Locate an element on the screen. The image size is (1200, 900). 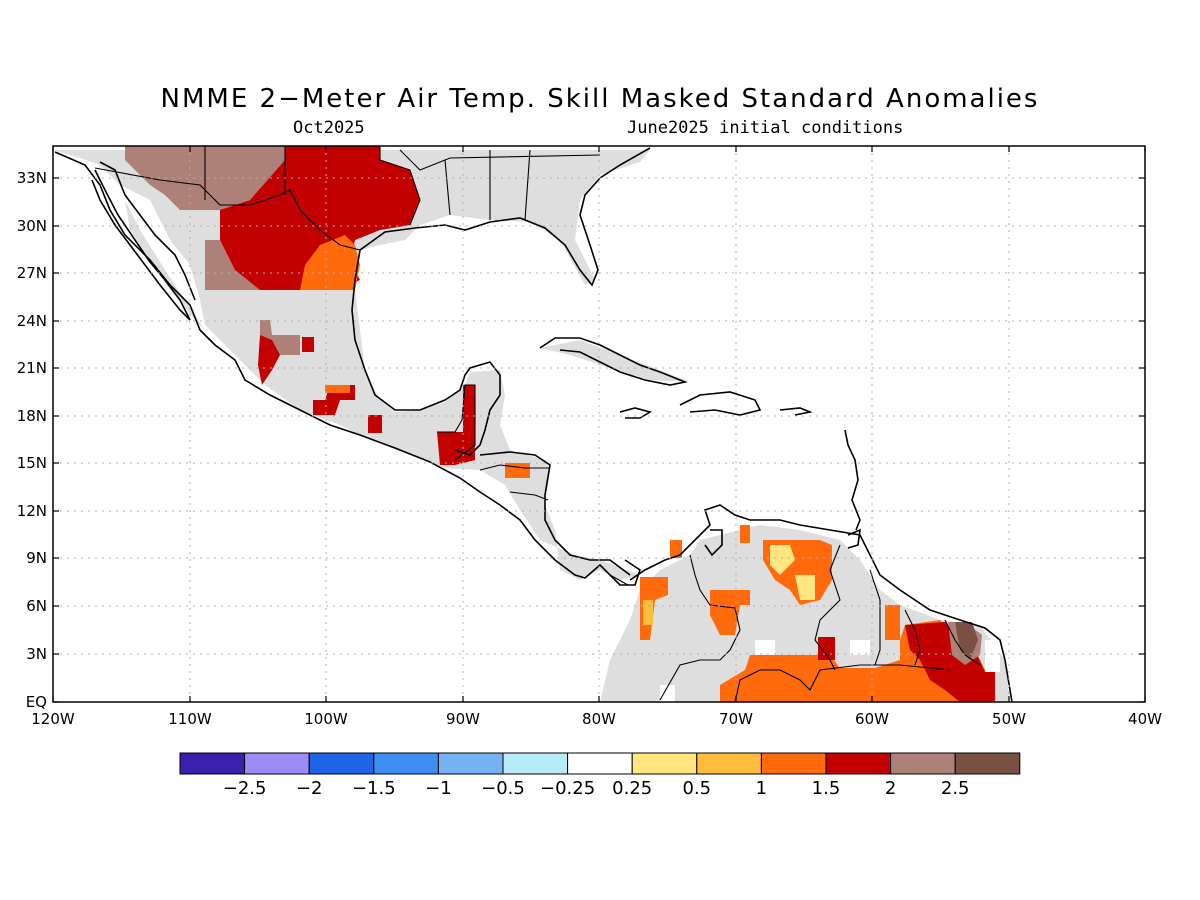
colorbar-label: −0.5 is located at coordinates (503, 788).